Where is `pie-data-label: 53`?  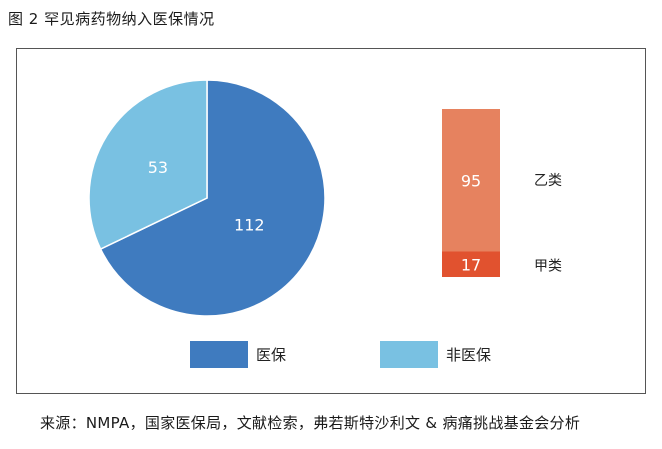 pie-data-label: 53 is located at coordinates (158, 167).